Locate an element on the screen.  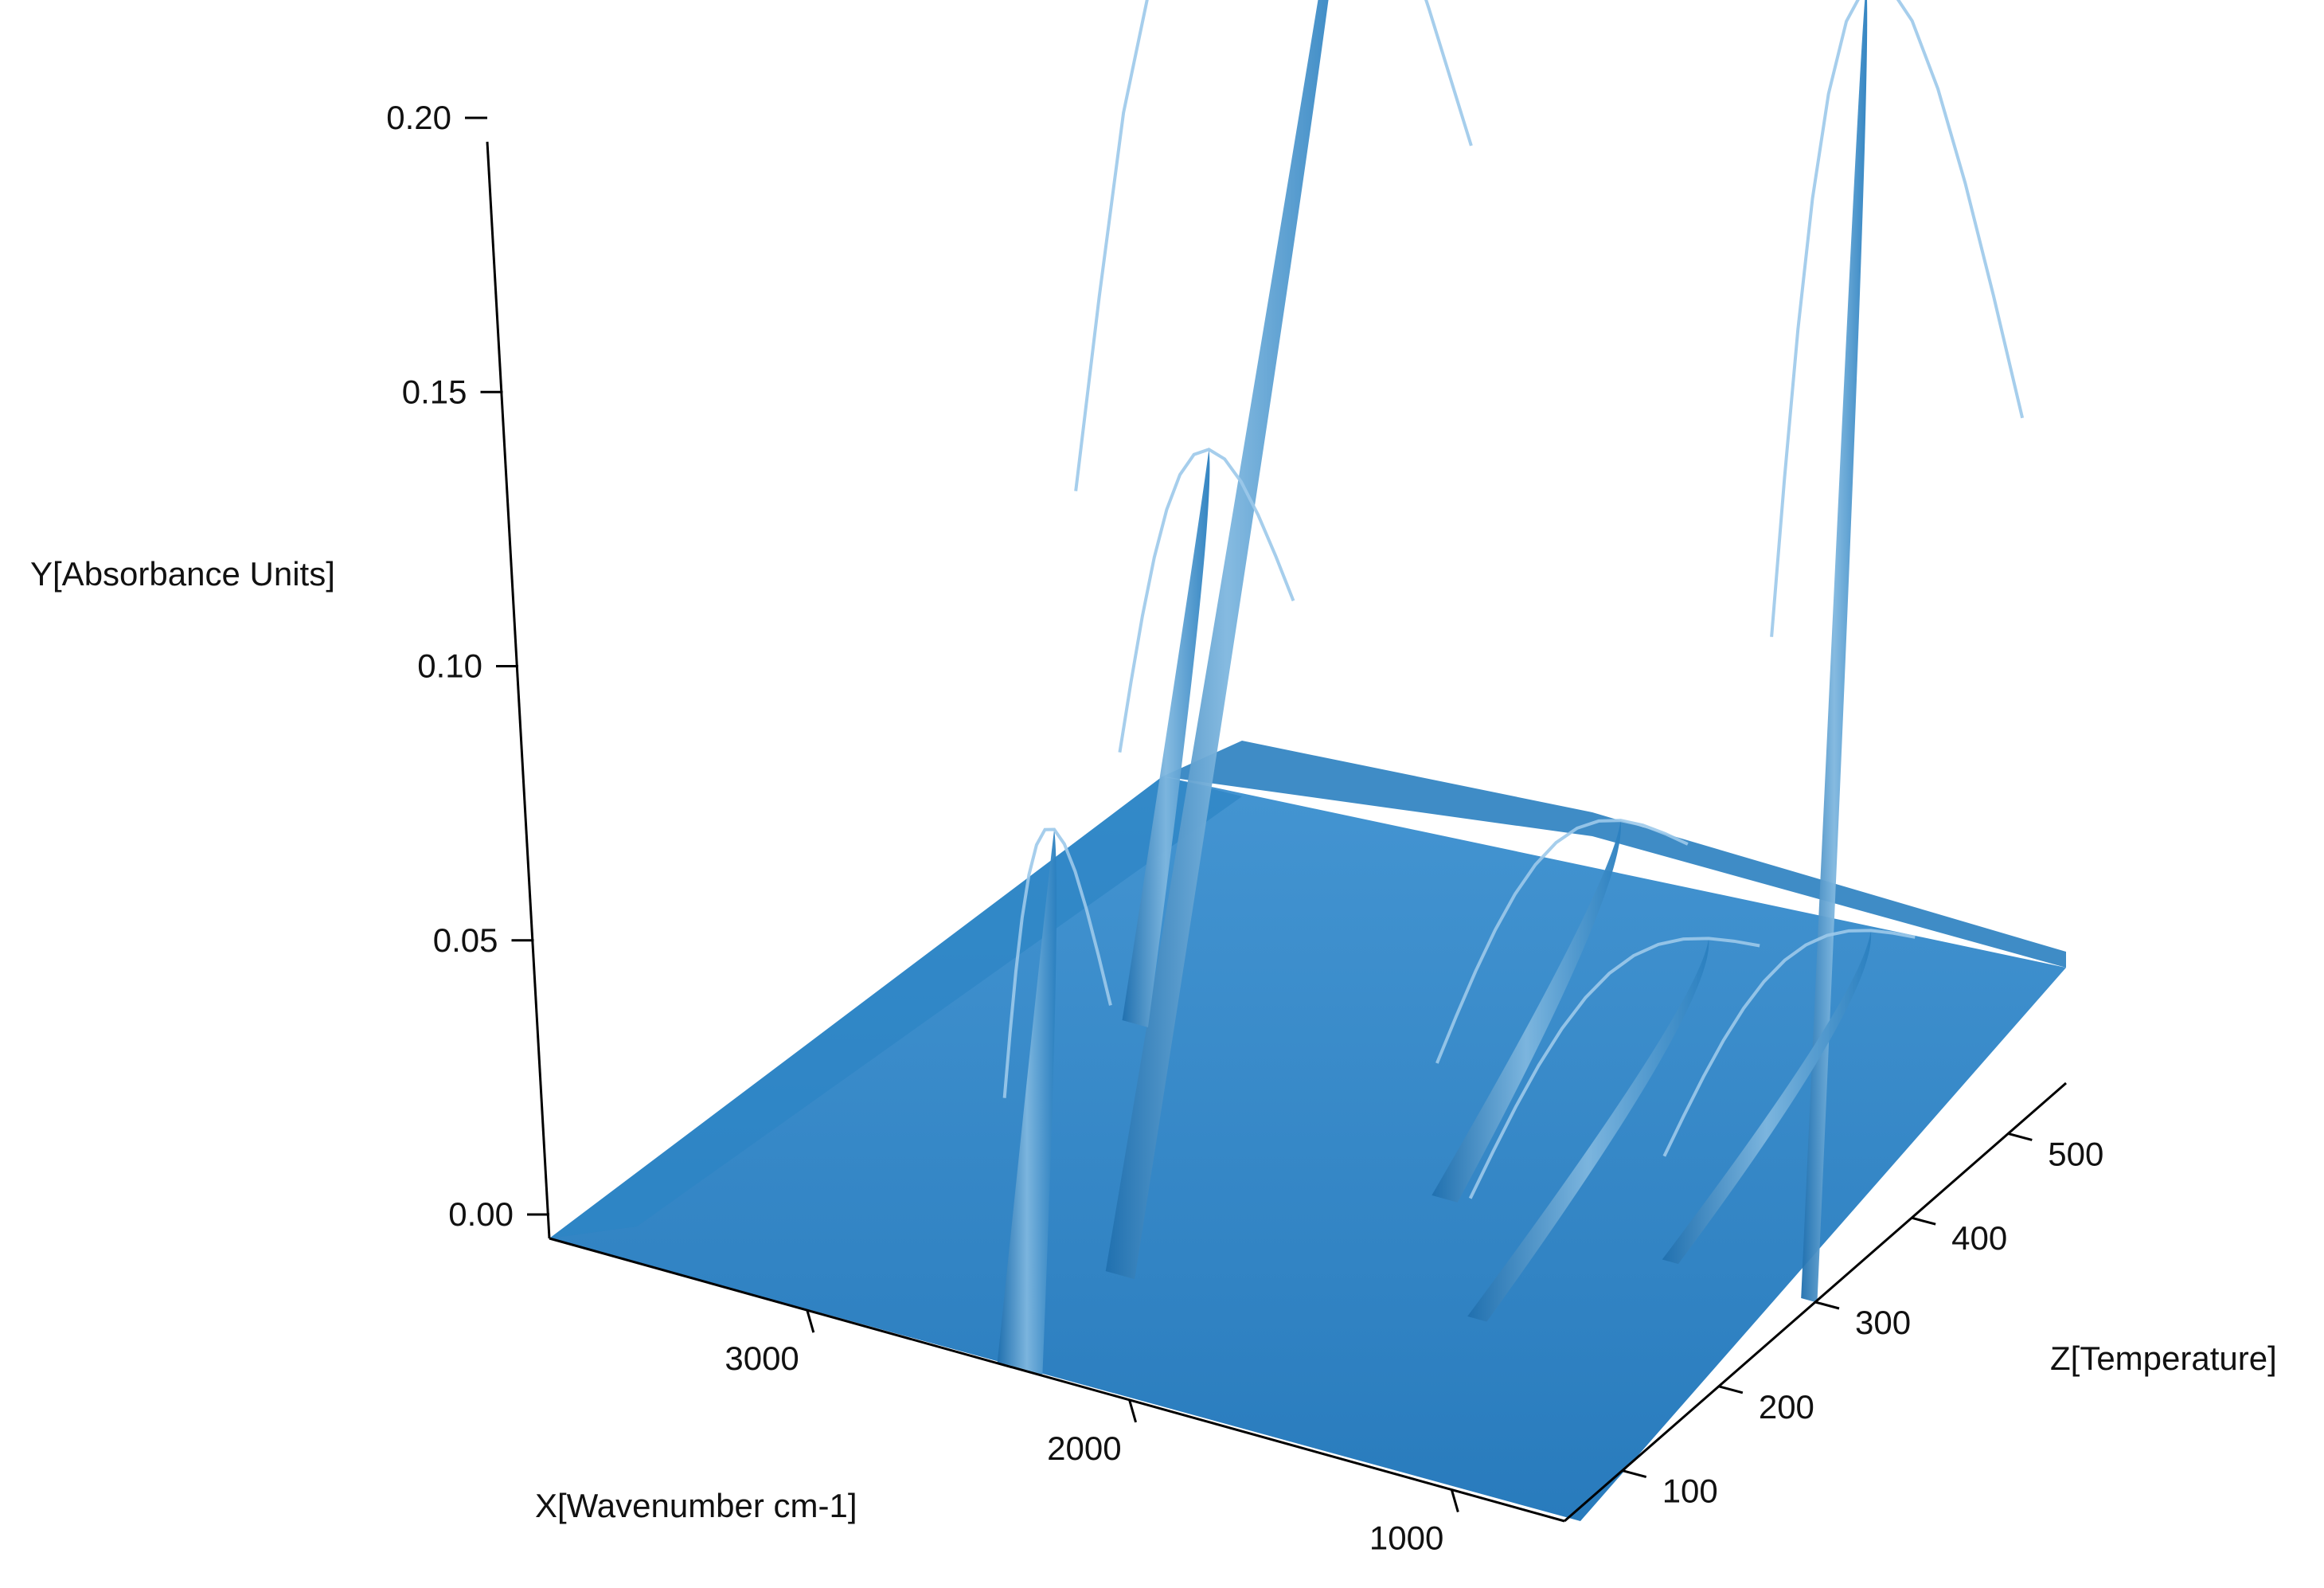
z-tick-label-1: 200 is located at coordinates (1786, 1407).